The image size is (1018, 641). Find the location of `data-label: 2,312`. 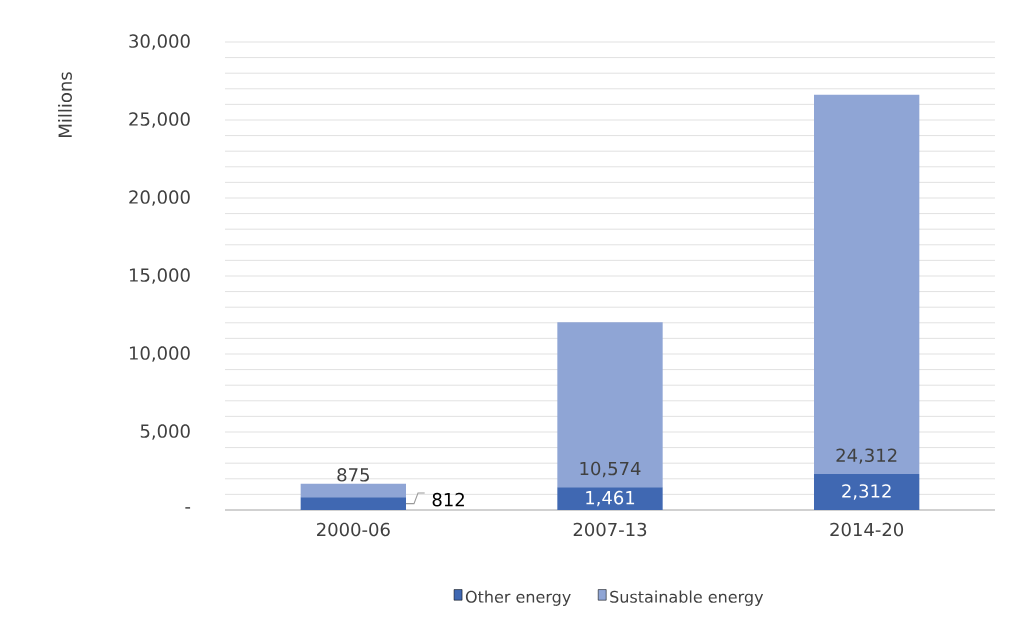

data-label: 2,312 is located at coordinates (866, 492).